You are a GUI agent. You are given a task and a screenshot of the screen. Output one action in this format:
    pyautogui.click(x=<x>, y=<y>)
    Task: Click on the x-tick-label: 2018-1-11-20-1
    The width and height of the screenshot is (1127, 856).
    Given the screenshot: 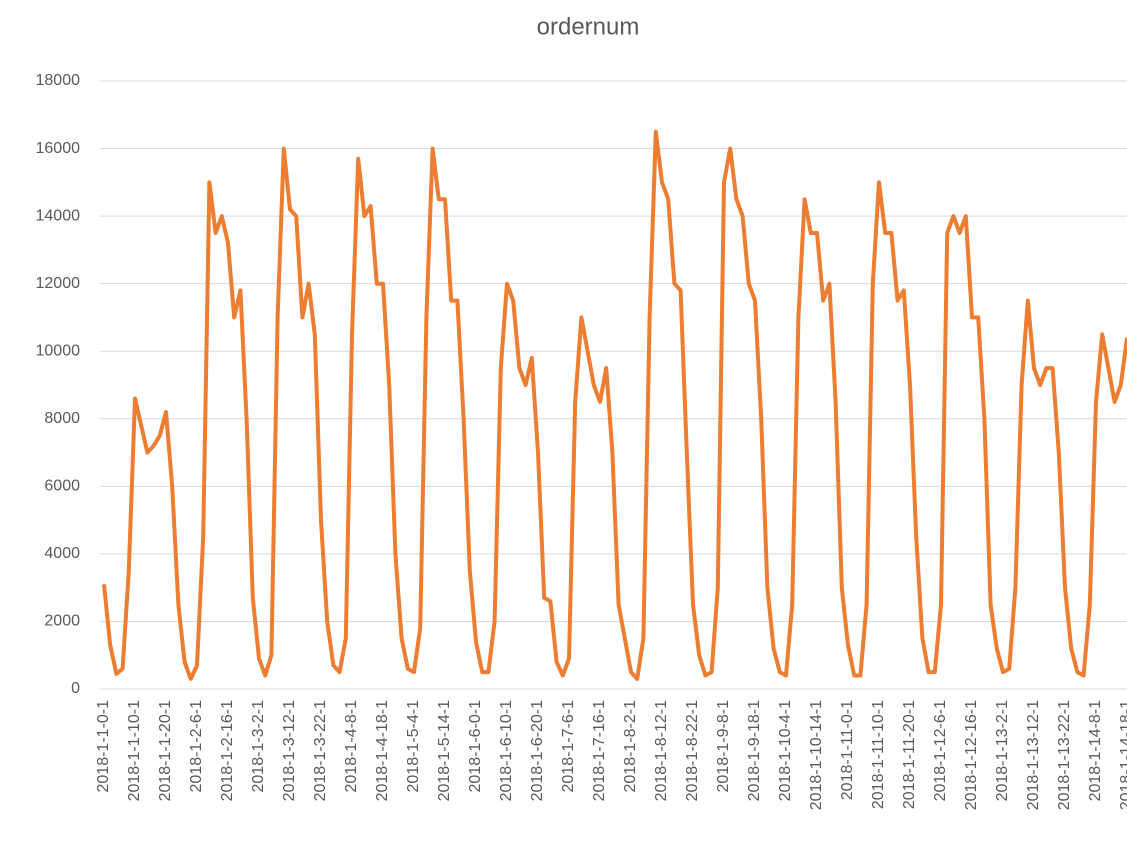 What is the action you would take?
    pyautogui.click(x=909, y=754)
    